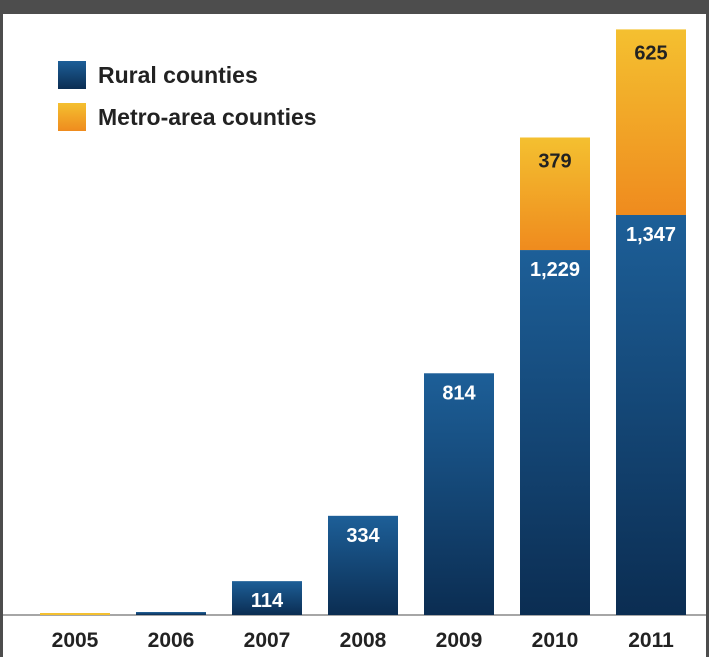 The image size is (709, 657). What do you see at coordinates (555, 270) in the screenshot?
I see `data-label-rural-2010: 1,229` at bounding box center [555, 270].